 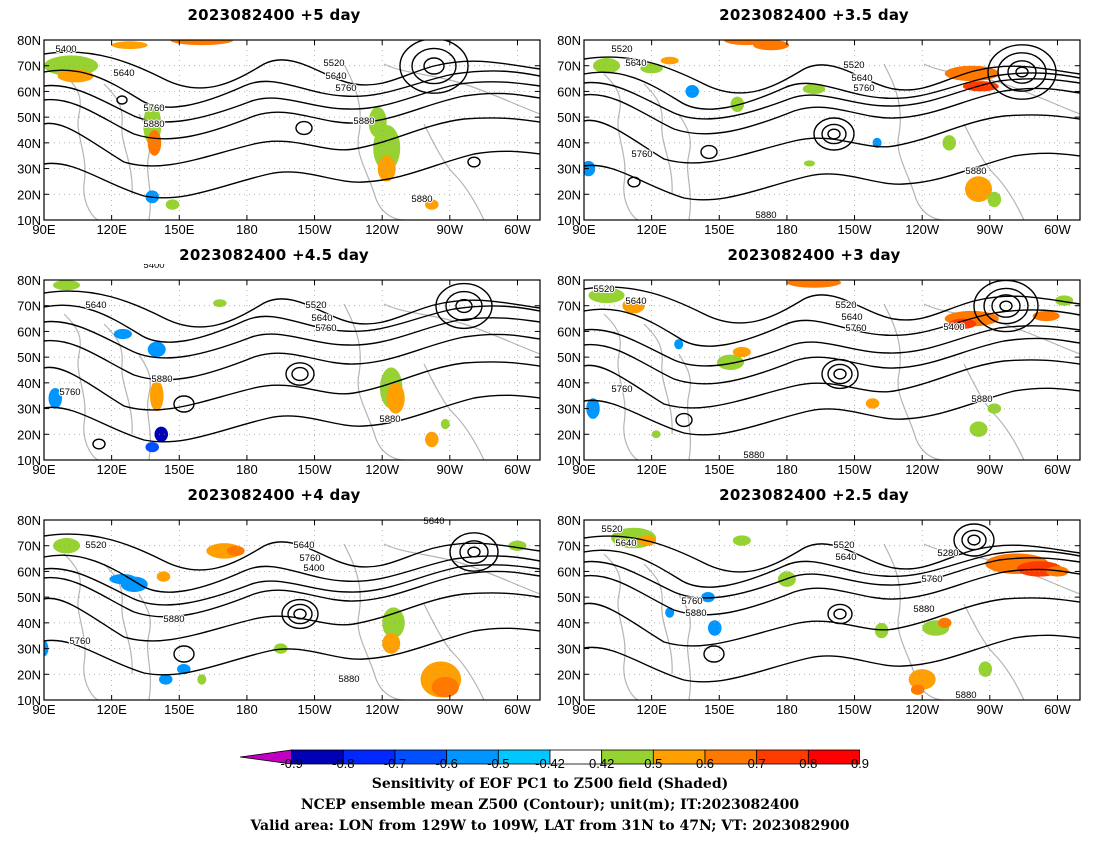 I want to click on plot-frame, so click(x=292, y=610).